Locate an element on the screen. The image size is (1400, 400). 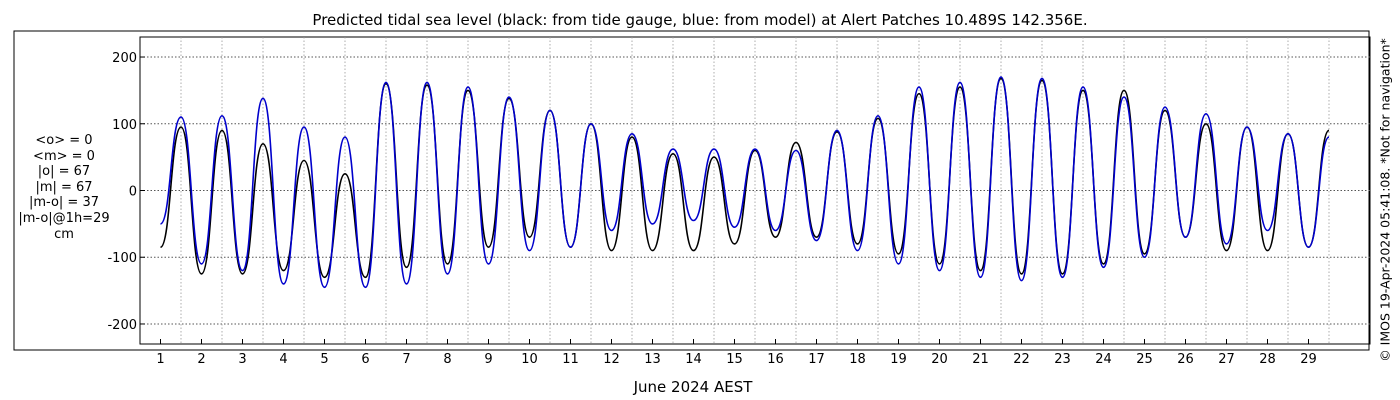
x-tick-label: 7 is located at coordinates (406, 359).